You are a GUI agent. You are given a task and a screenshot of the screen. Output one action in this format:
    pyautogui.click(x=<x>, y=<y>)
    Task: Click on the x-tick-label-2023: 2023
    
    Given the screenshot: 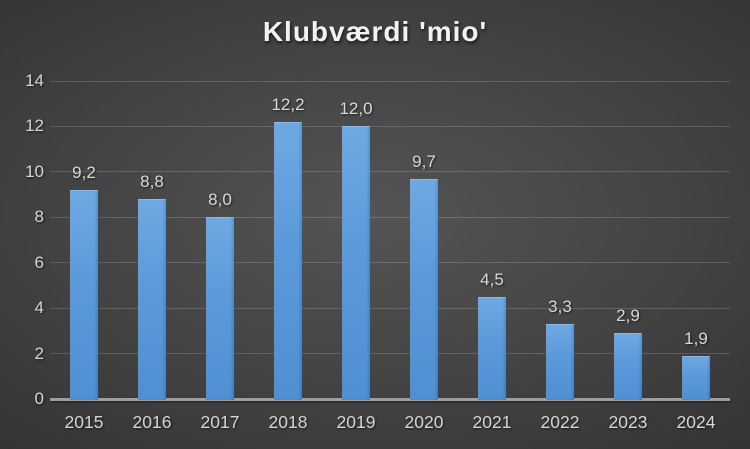 What is the action you would take?
    pyautogui.click(x=628, y=422)
    